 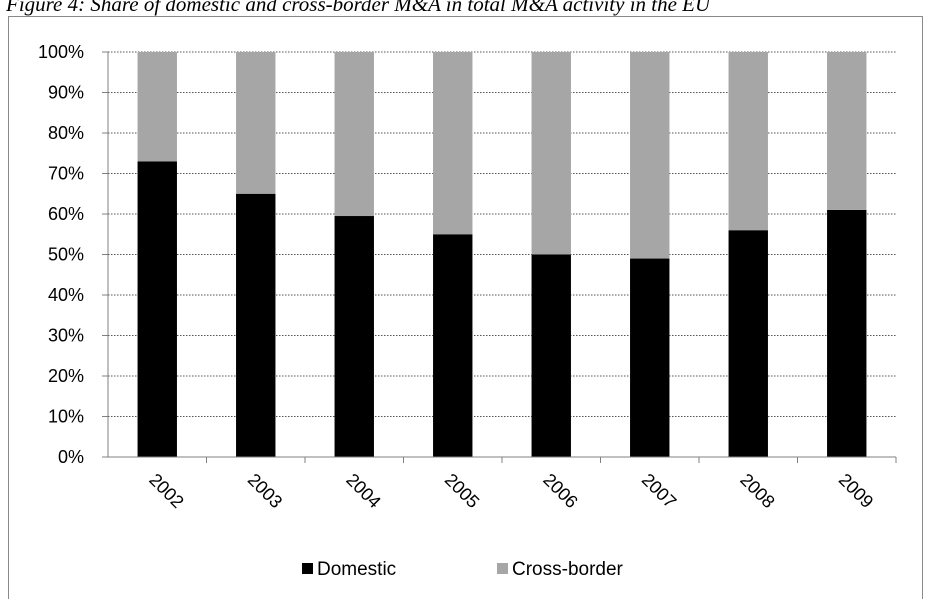 What do you see at coordinates (650, 155) in the screenshot?
I see `bar-cross-border-2007` at bounding box center [650, 155].